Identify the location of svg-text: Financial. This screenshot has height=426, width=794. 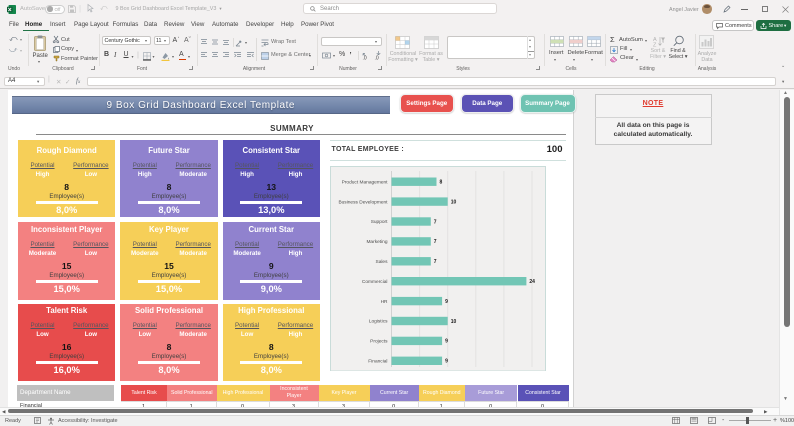
(377, 361).